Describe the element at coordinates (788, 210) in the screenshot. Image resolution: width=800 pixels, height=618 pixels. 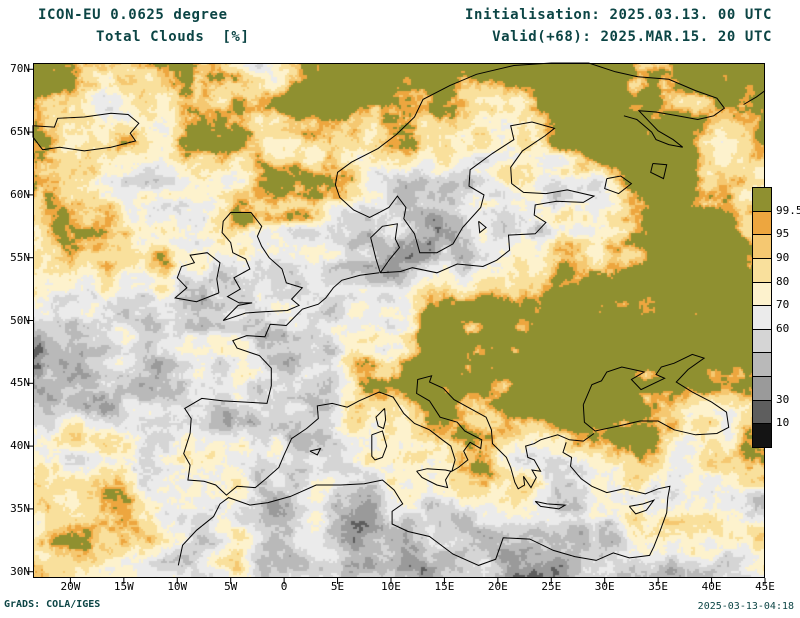
I see `colorbar-label: 99.5` at that location.